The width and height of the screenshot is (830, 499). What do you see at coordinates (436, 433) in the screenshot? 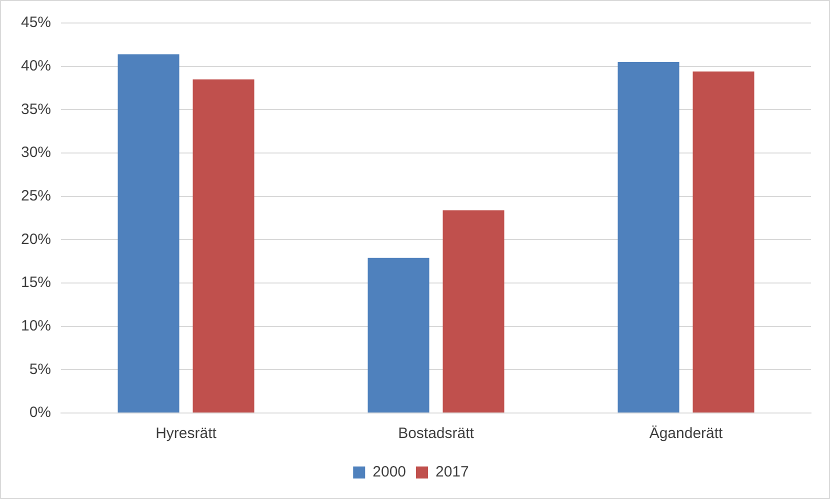
I see `x-tick-label: Bostadsrätt` at bounding box center [436, 433].